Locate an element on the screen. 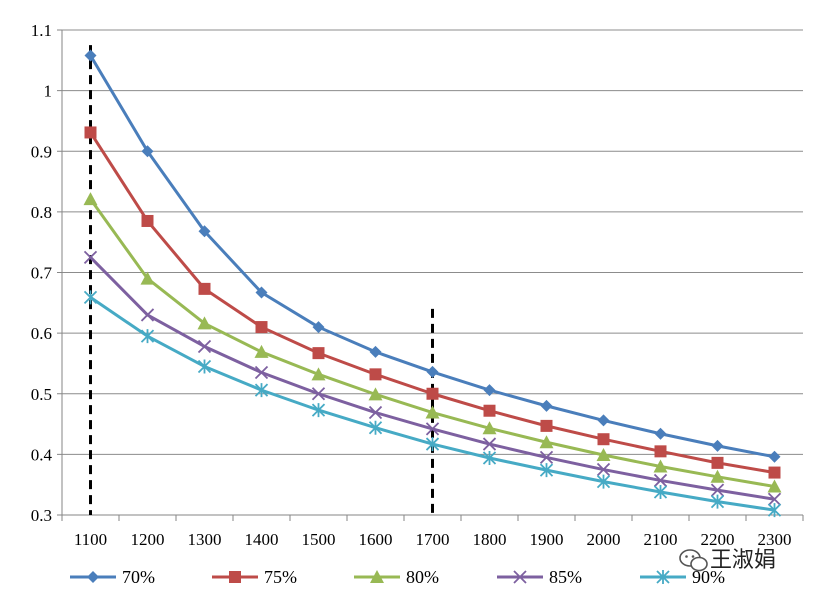 This screenshot has width=818, height=602. x-tick-label: 2200 is located at coordinates (718, 539).